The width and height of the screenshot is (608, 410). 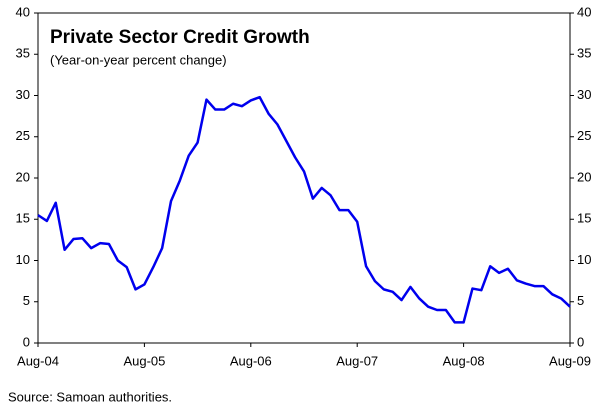 What do you see at coordinates (584, 176) in the screenshot?
I see `y2-tick-label: 20` at bounding box center [584, 176].